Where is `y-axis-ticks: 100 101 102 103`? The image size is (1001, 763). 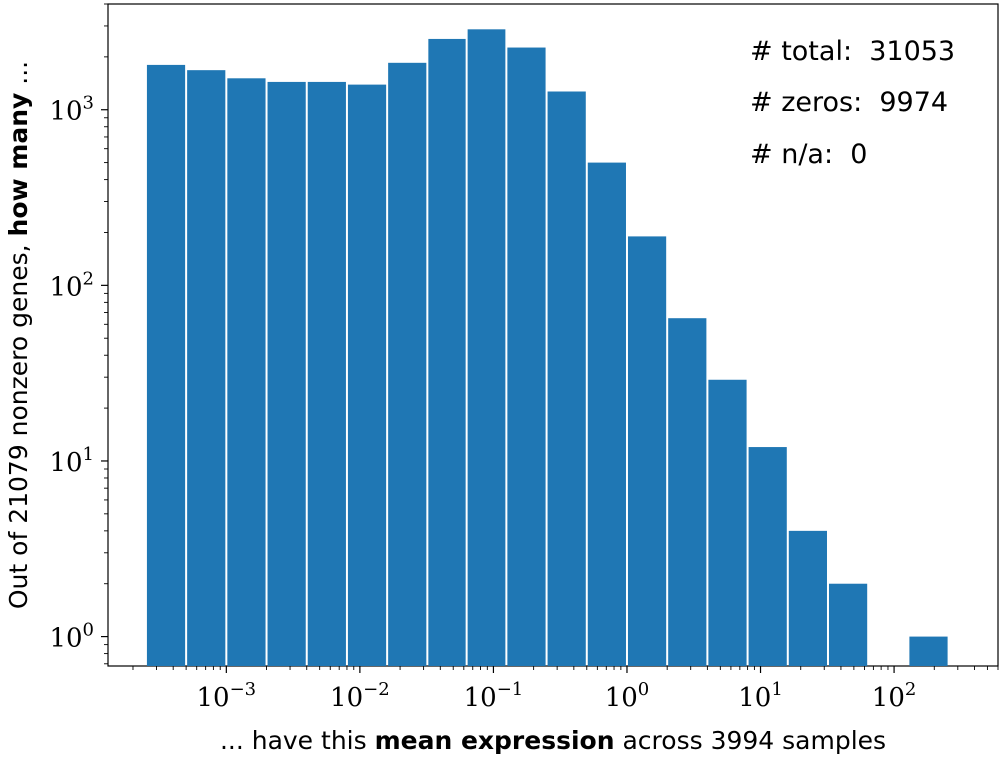 y-axis-ticks: 100 101 102 103 is located at coordinates (78, 334).